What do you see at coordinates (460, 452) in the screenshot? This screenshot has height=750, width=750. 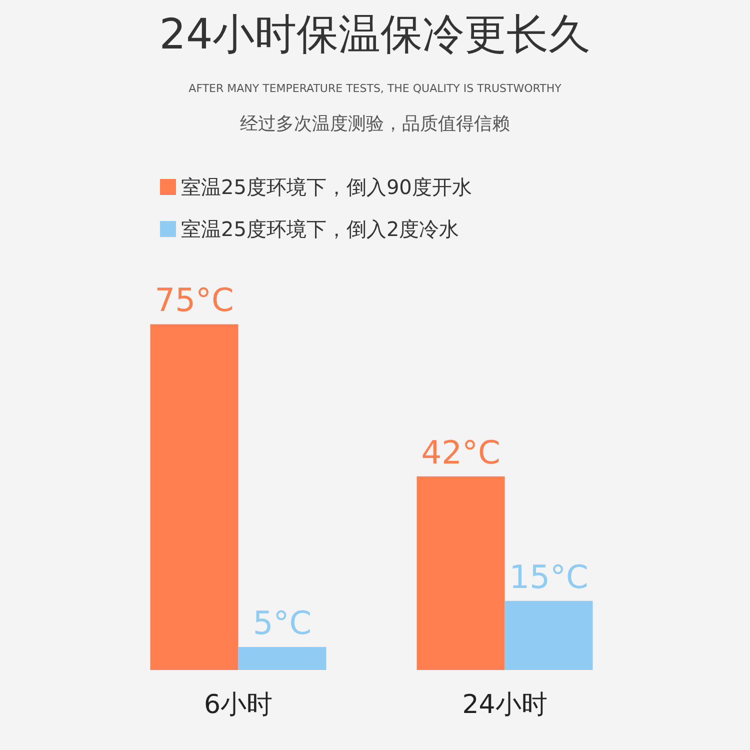 I see `data-label: 42°C` at bounding box center [460, 452].